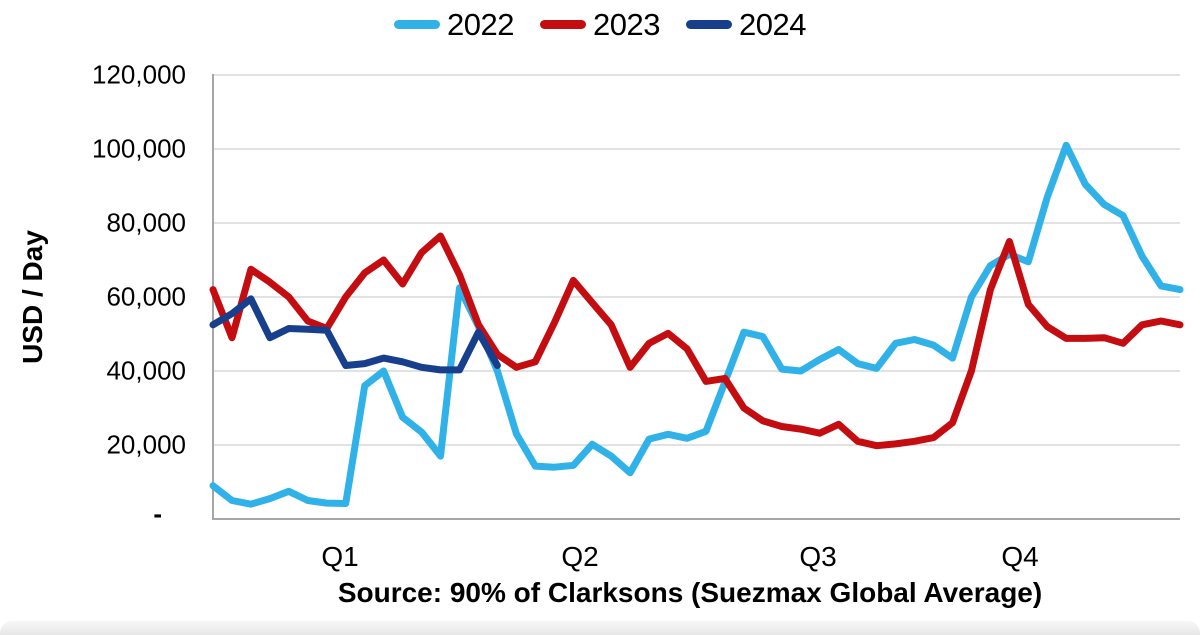  Describe the element at coordinates (32, 297) in the screenshot. I see `y-axis-title: USD / Day` at that location.